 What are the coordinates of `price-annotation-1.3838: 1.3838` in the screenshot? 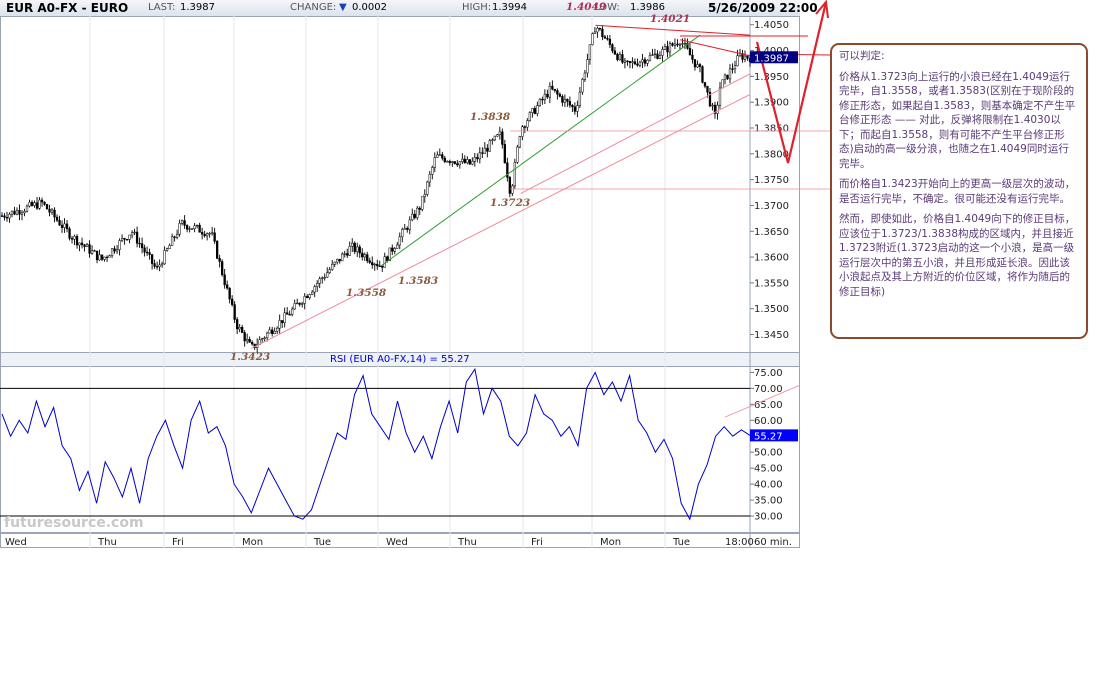 It's located at (490, 117).